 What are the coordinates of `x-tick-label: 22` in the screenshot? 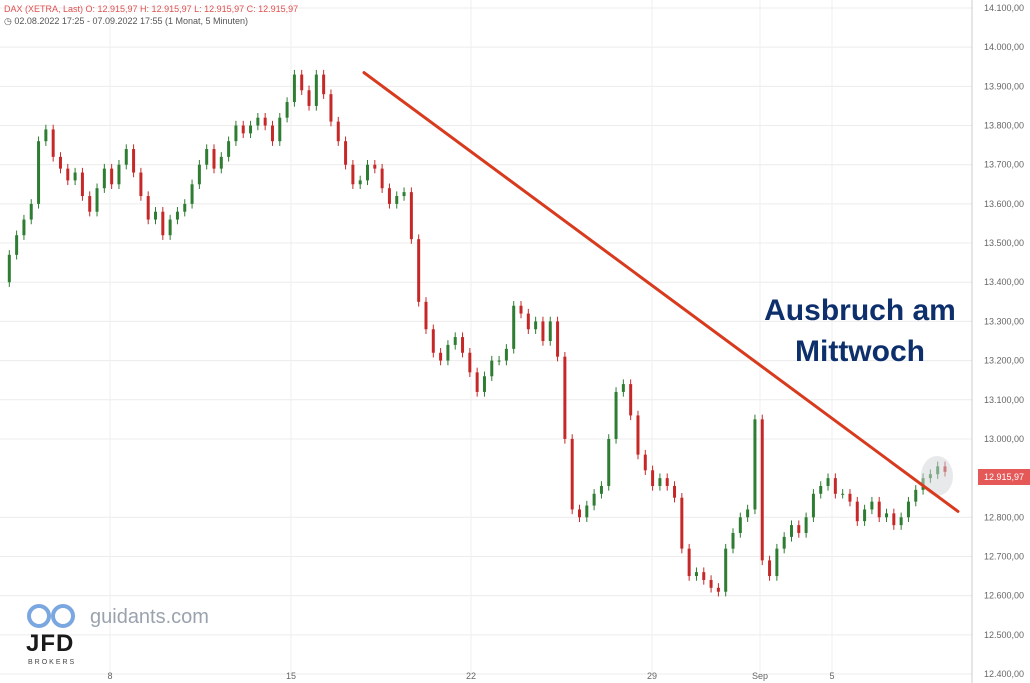 It's located at (471, 676).